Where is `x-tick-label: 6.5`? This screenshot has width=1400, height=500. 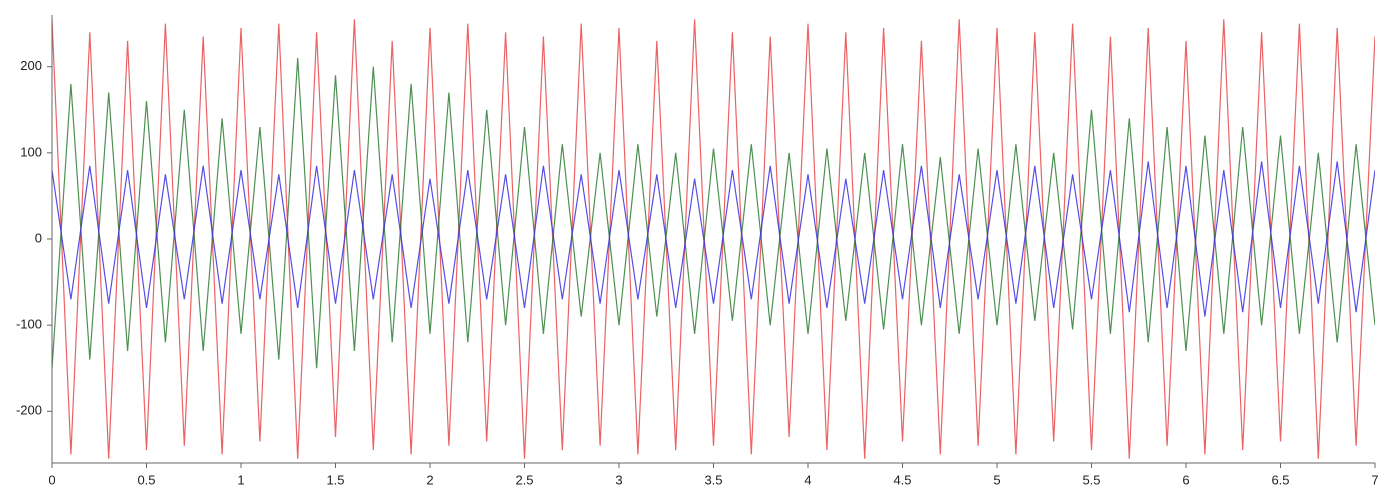
x-tick-label: 6.5 is located at coordinates (1280, 479).